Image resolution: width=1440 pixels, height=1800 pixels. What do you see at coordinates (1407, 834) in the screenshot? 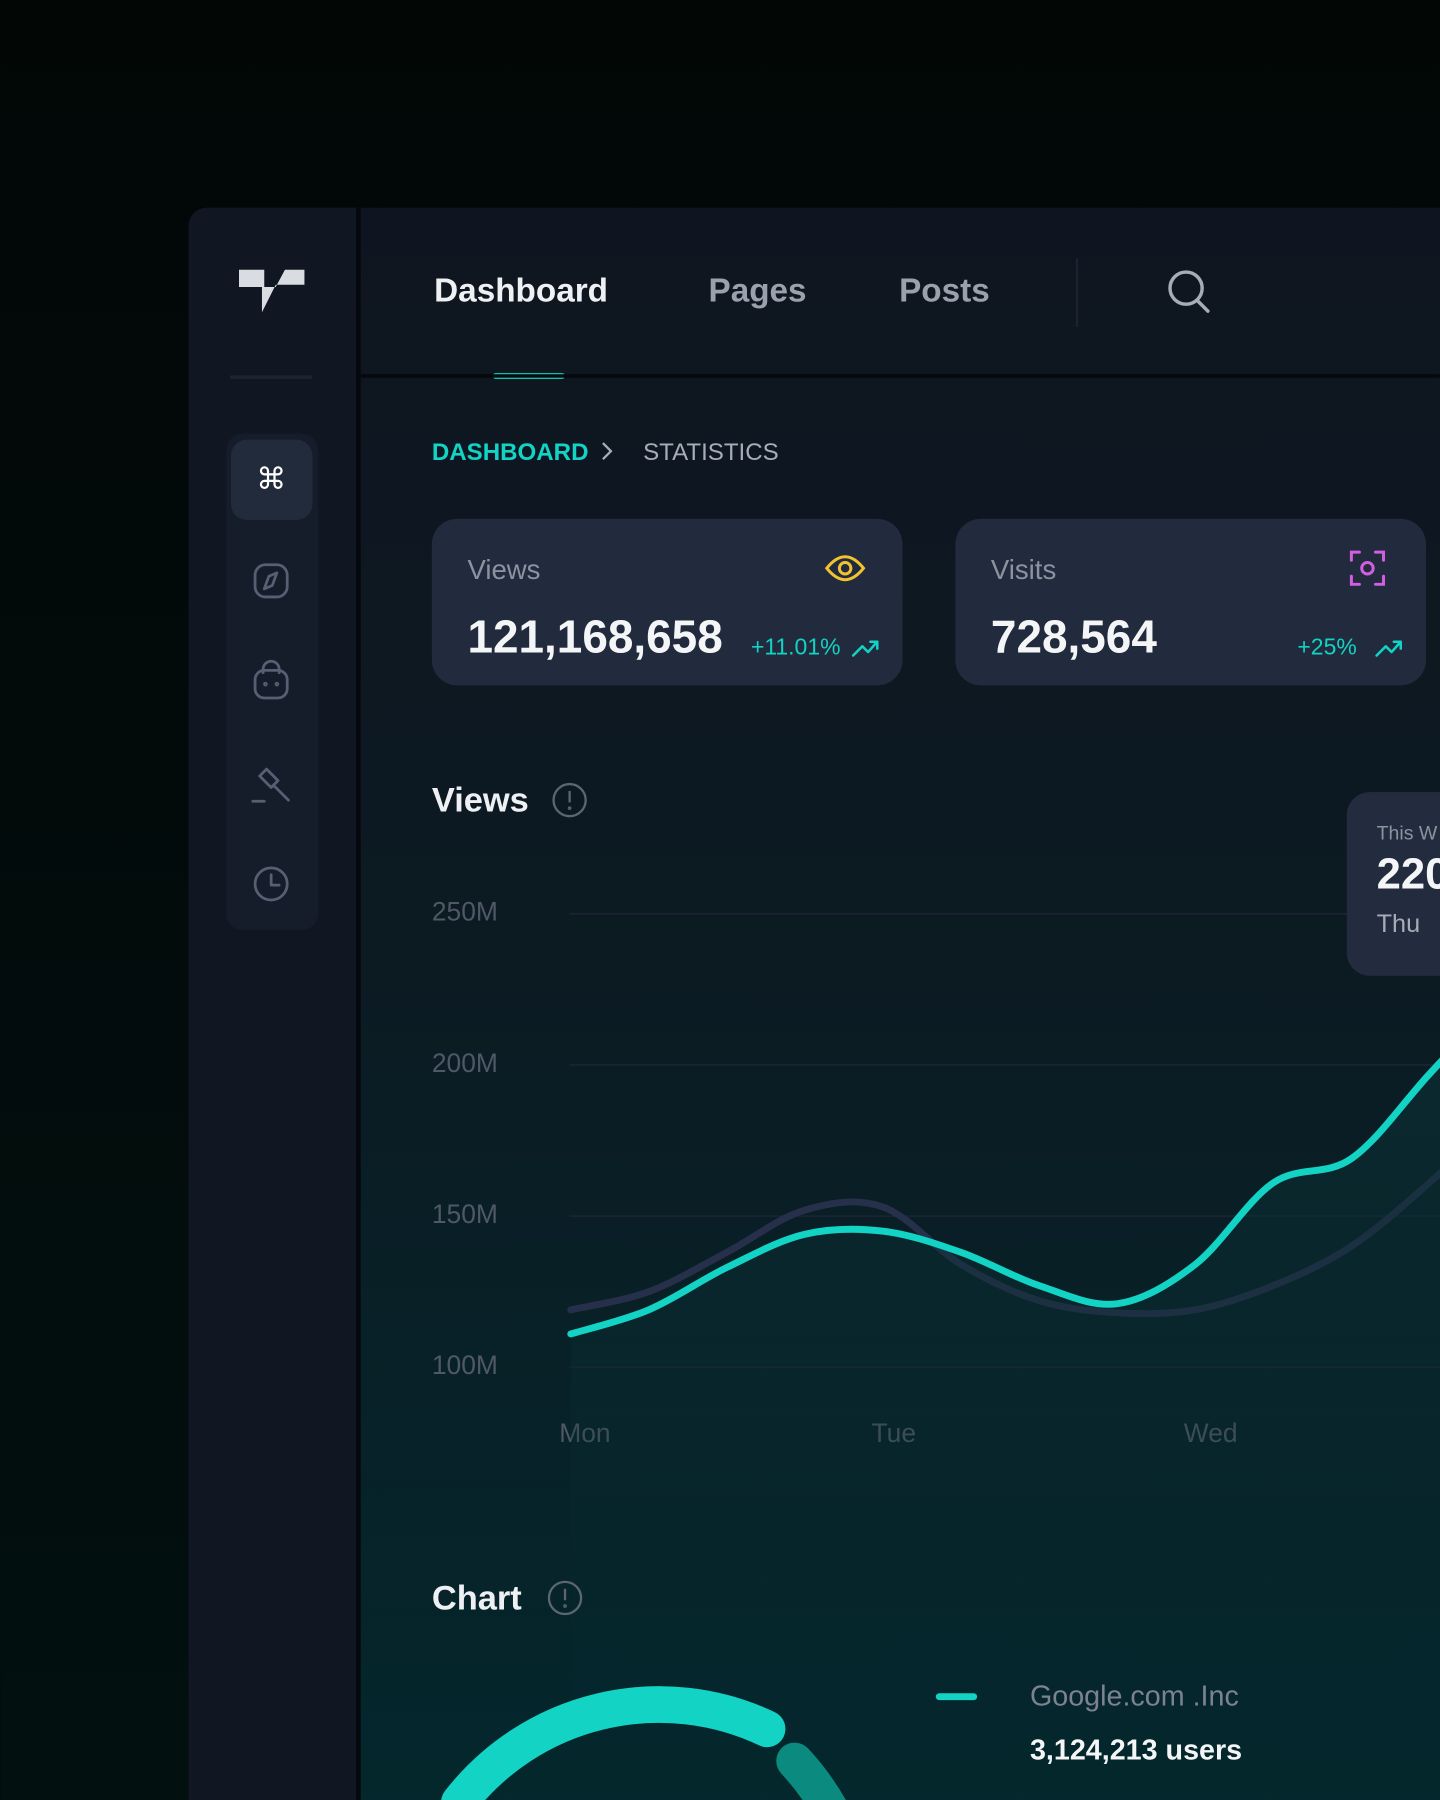
I see `tooltip-label: This W` at bounding box center [1407, 834].